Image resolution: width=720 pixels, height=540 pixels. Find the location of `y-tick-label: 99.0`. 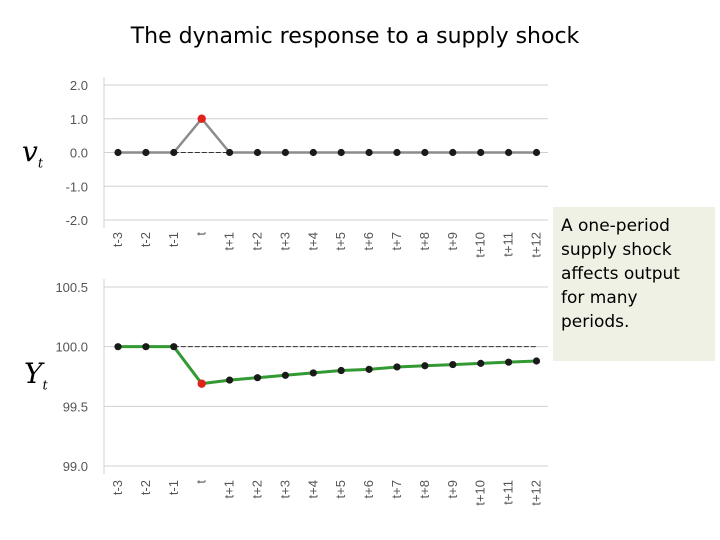

y-tick-label: 99.0 is located at coordinates (75, 466).